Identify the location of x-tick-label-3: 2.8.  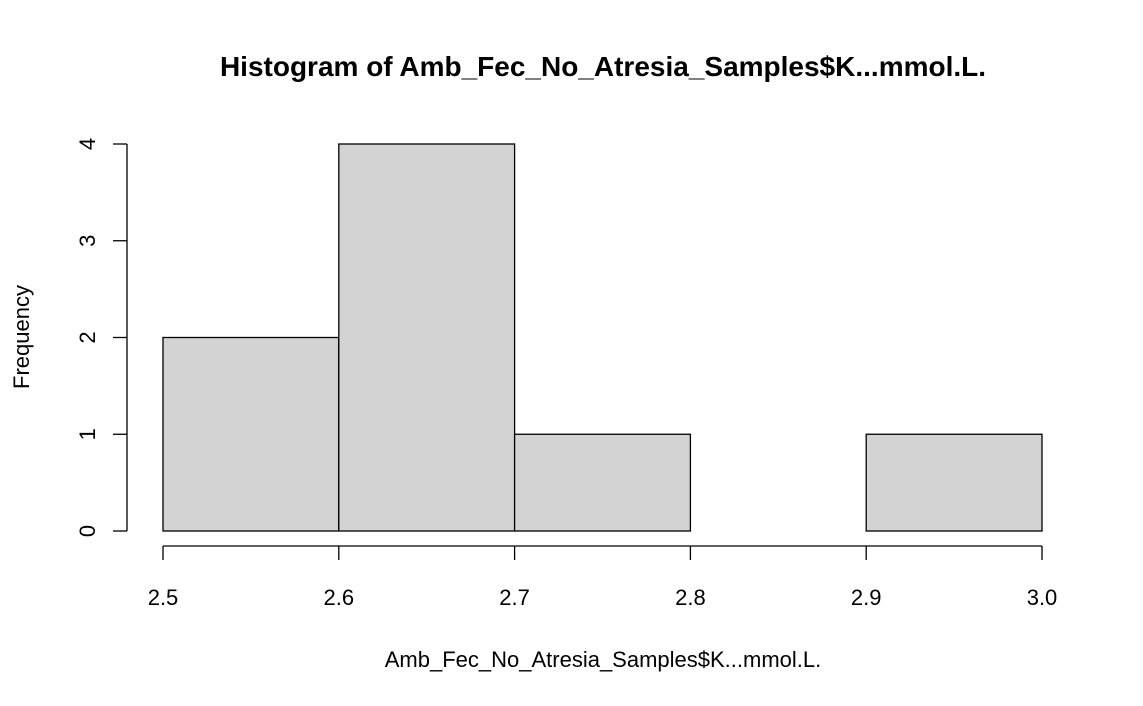
(690, 597).